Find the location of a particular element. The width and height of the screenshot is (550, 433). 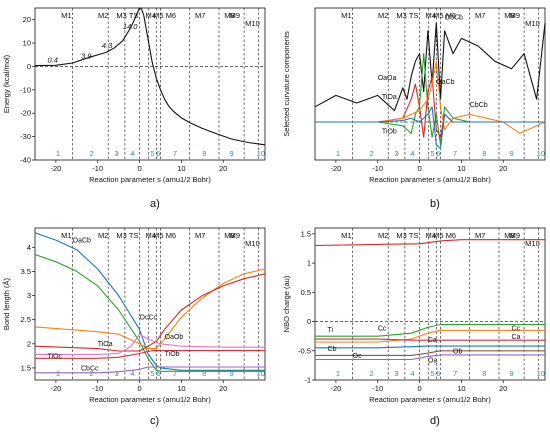

annotation-3: 4.3 is located at coordinates (107, 45).